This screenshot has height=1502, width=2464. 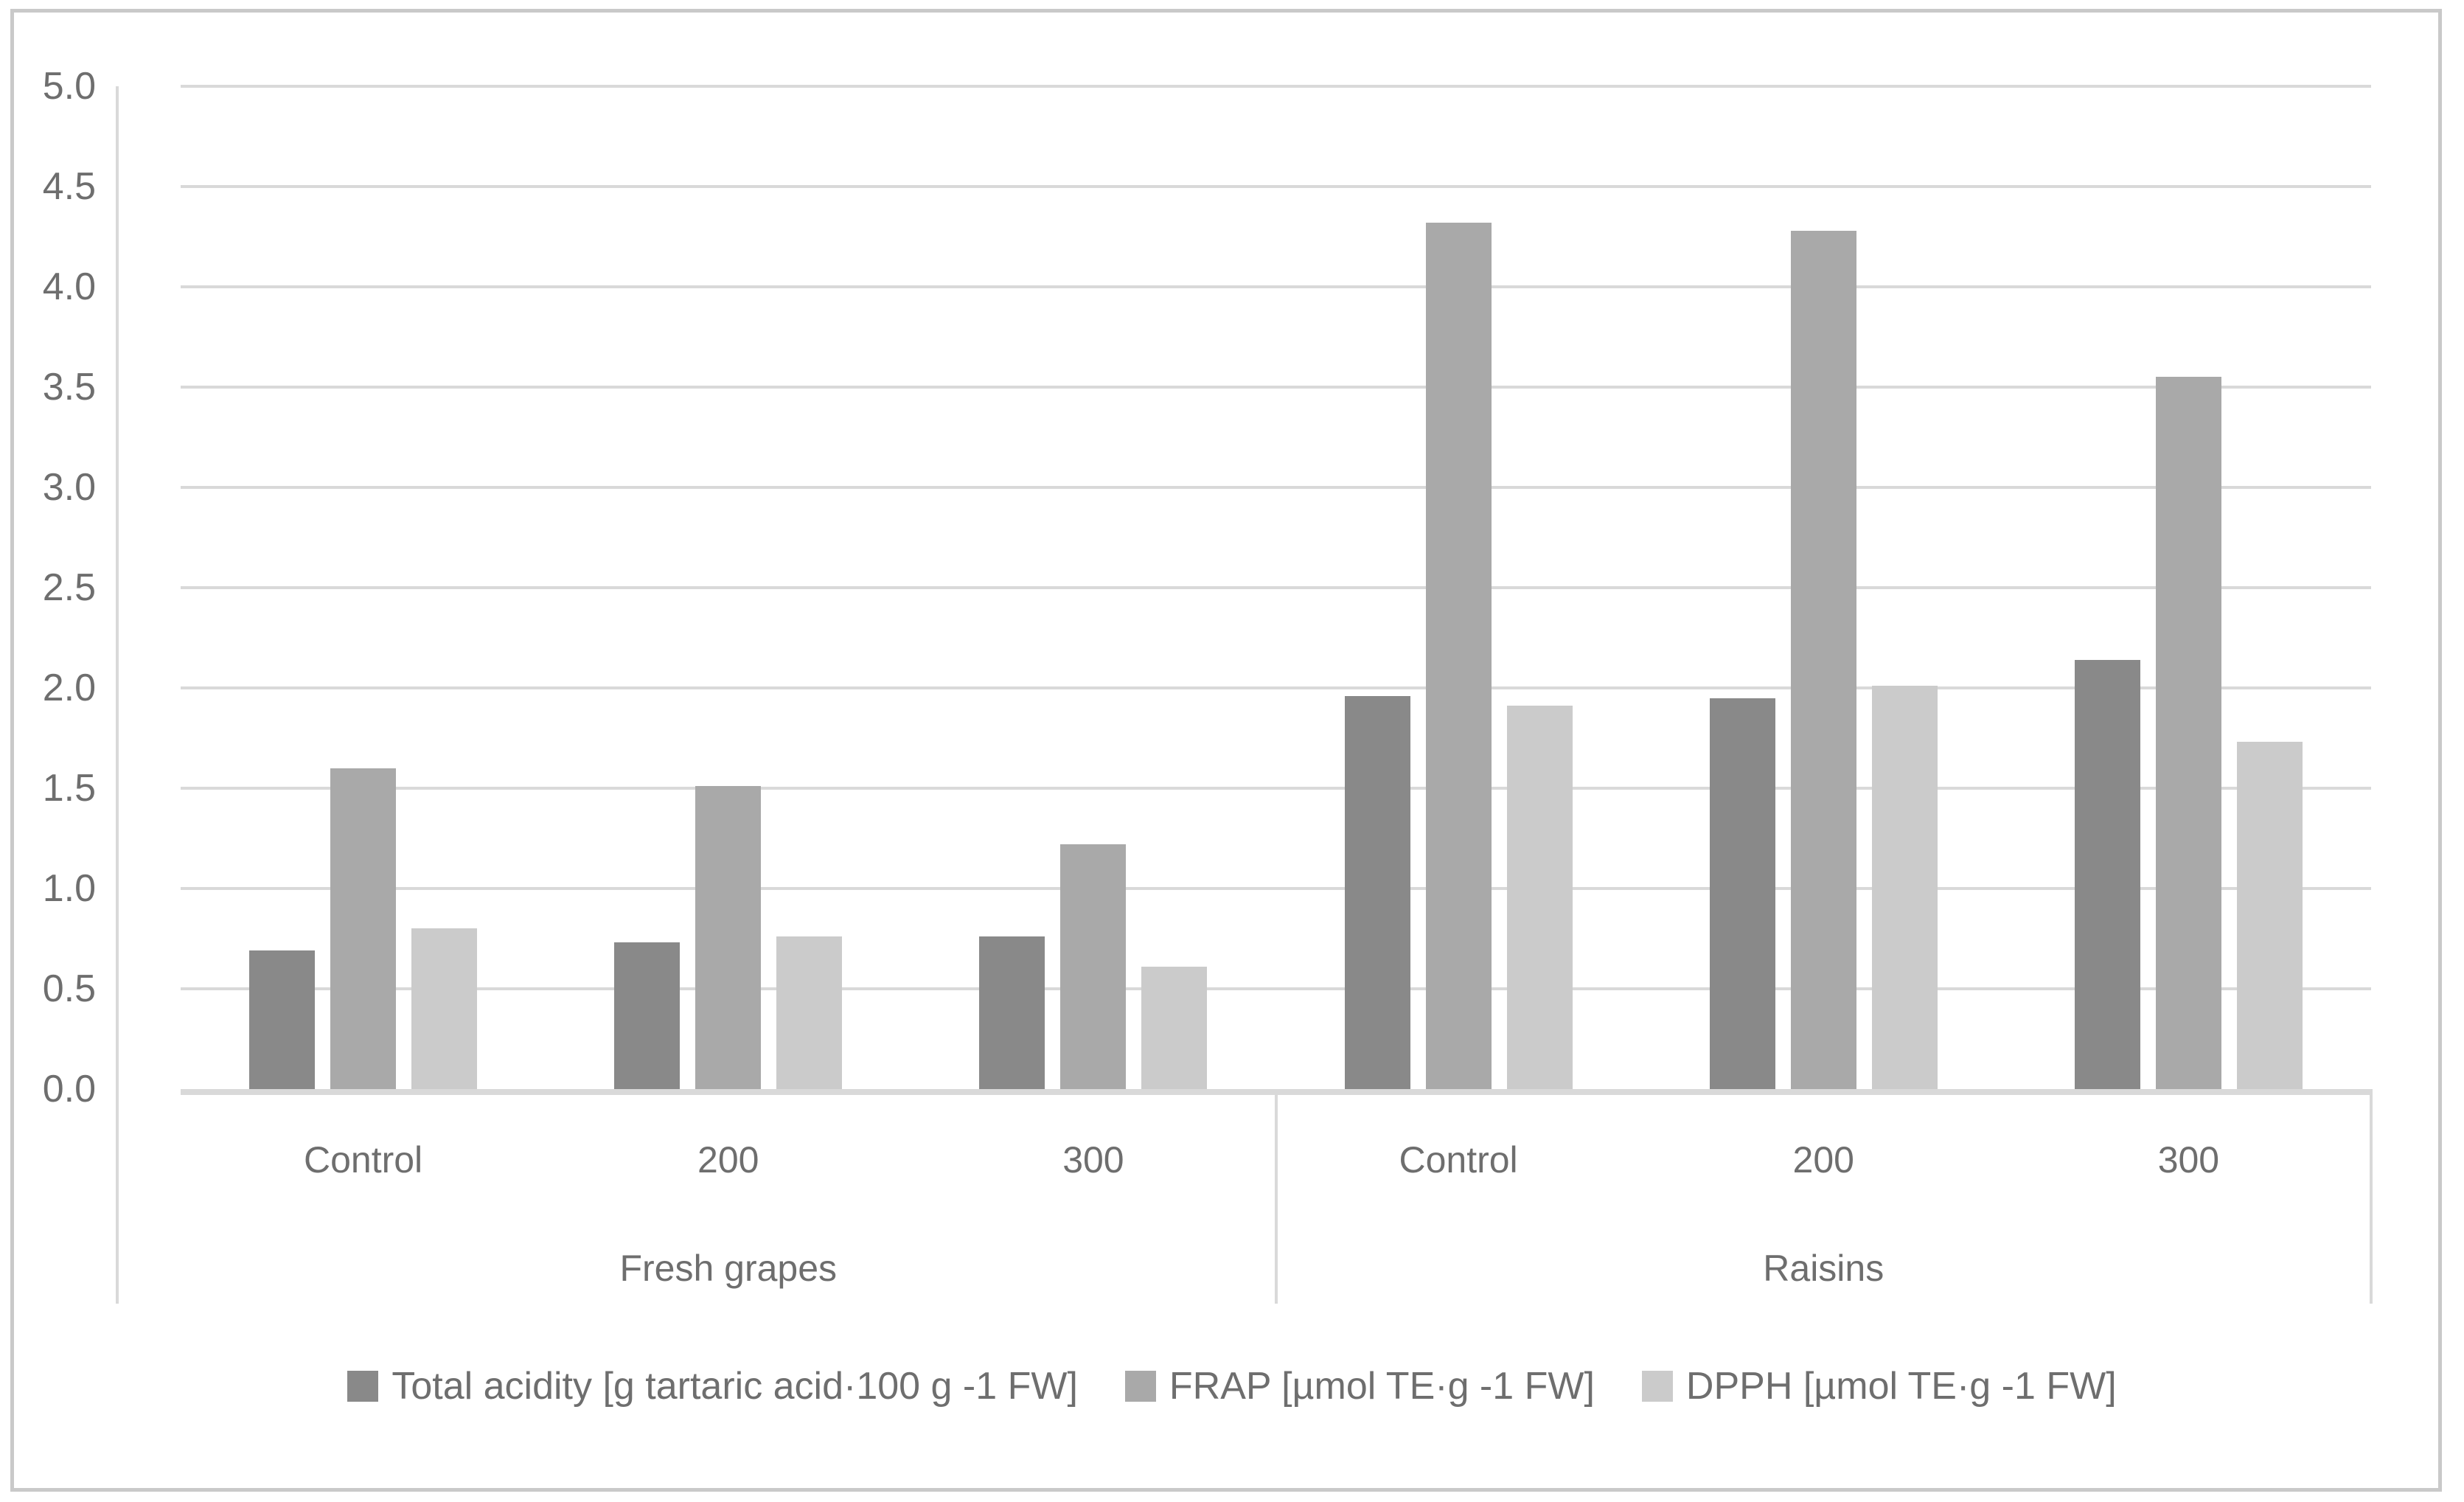 What do you see at coordinates (69, 387) in the screenshot?
I see `y-tick-label: 3.5` at bounding box center [69, 387].